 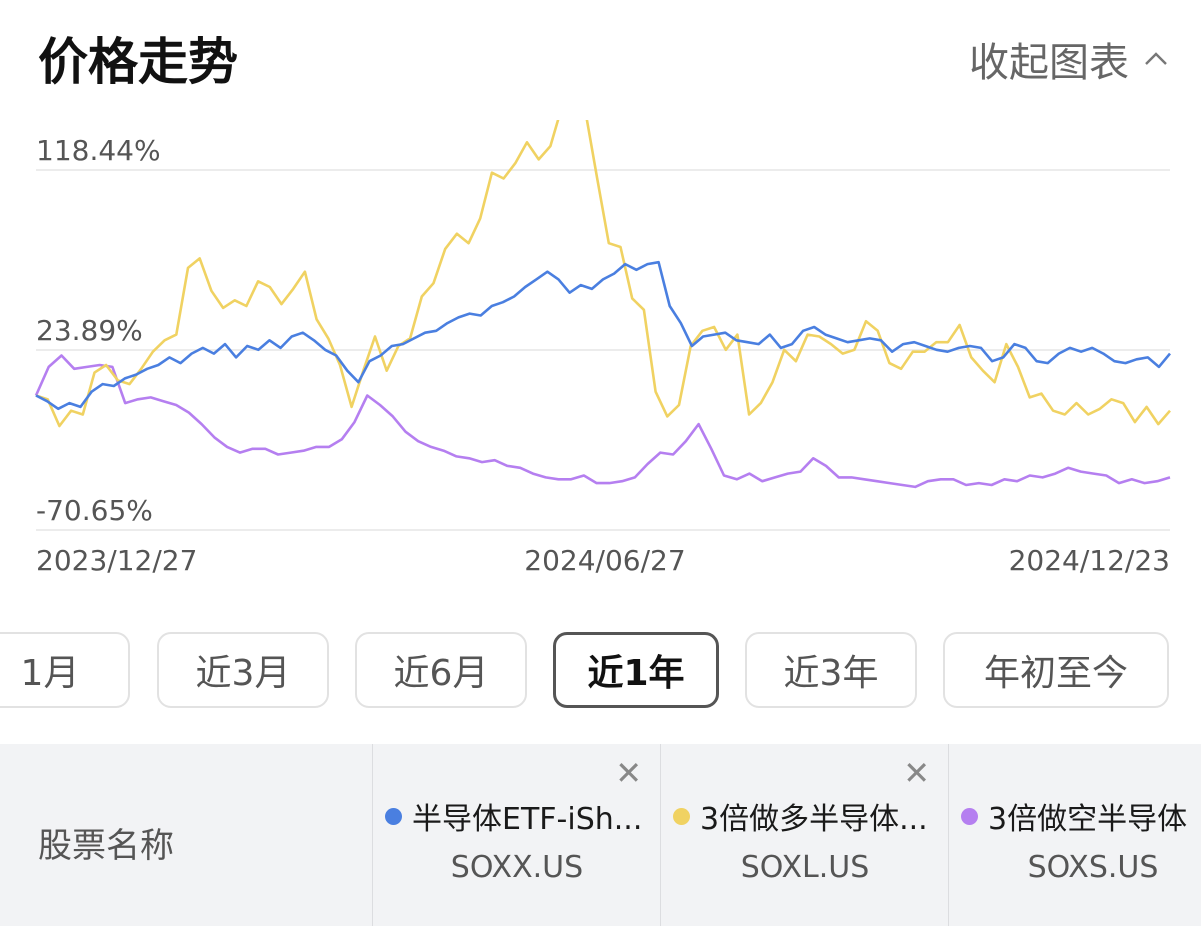 What do you see at coordinates (65, 670) in the screenshot?
I see `range-1m-button: 1月` at bounding box center [65, 670].